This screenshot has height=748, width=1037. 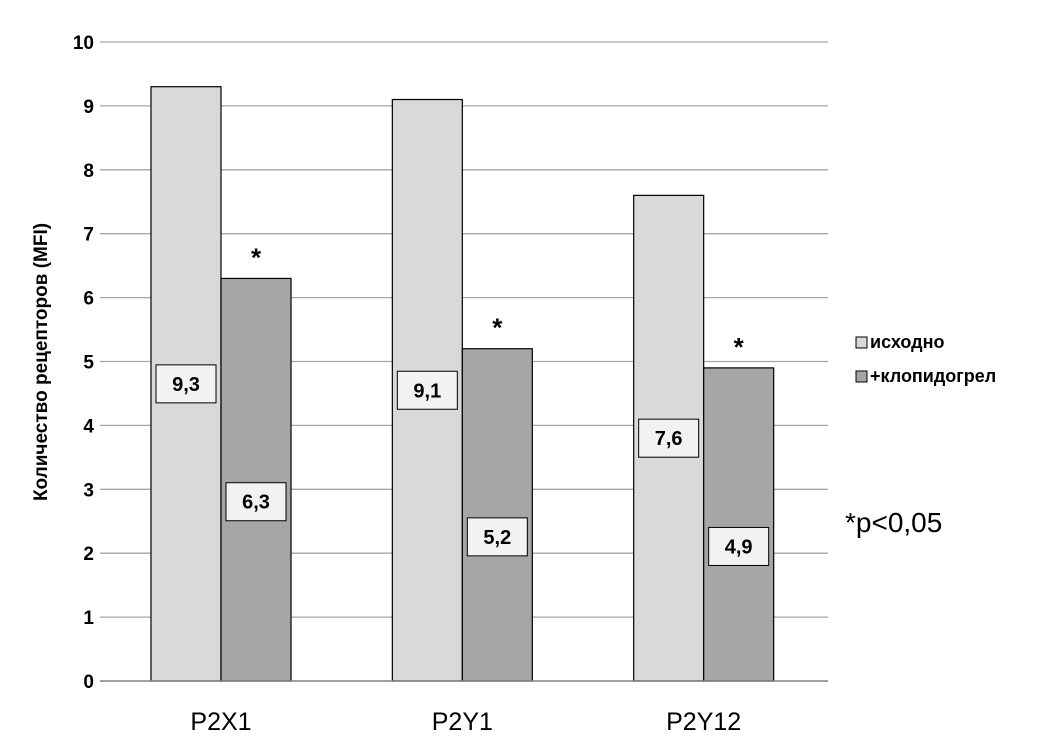 What do you see at coordinates (41, 362) in the screenshot?
I see `y-axis-label: Количество рецепторов (MFI)` at bounding box center [41, 362].